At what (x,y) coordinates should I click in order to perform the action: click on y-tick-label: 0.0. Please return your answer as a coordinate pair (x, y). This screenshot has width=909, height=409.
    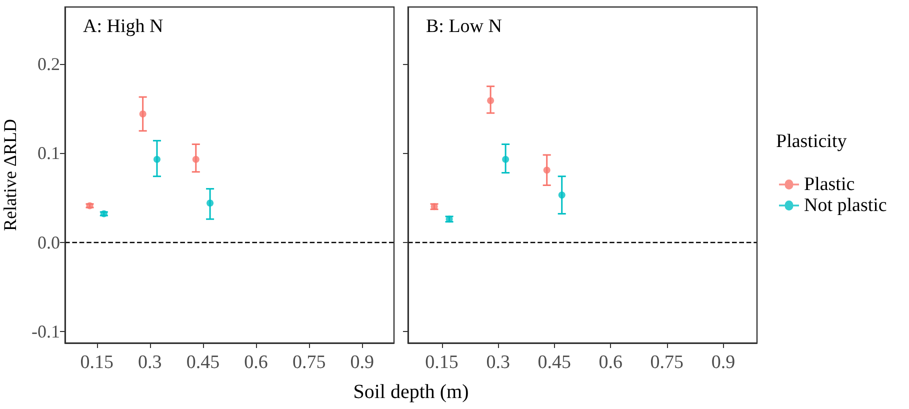
    Looking at the image, I should click on (49, 242).